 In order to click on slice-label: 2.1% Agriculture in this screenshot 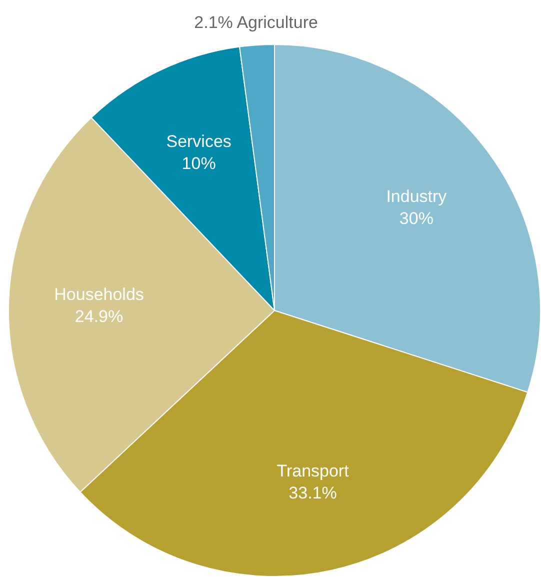, I will do `click(256, 22)`.